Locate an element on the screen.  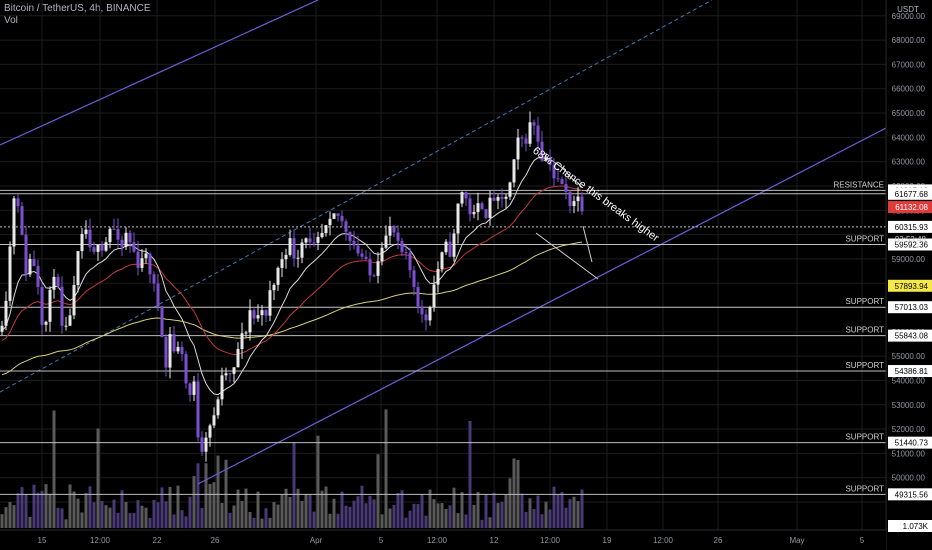
level-price-badge: 60315.93 is located at coordinates (912, 227).